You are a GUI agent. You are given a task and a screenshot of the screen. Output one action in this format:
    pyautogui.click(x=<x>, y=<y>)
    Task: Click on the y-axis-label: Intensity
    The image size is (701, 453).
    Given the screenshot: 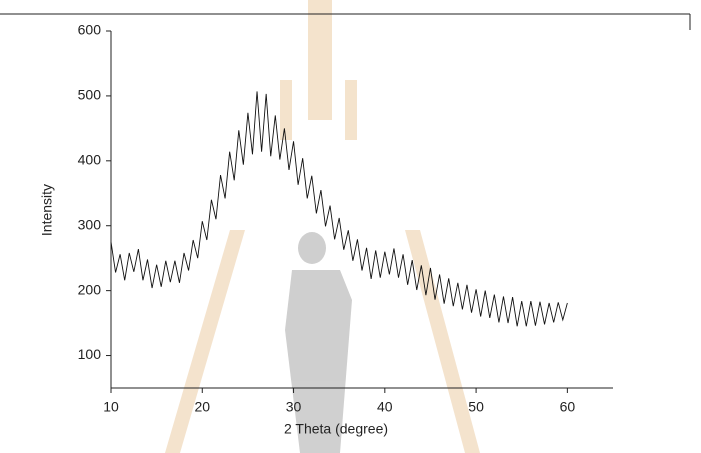 What is the action you would take?
    pyautogui.click(x=47, y=210)
    